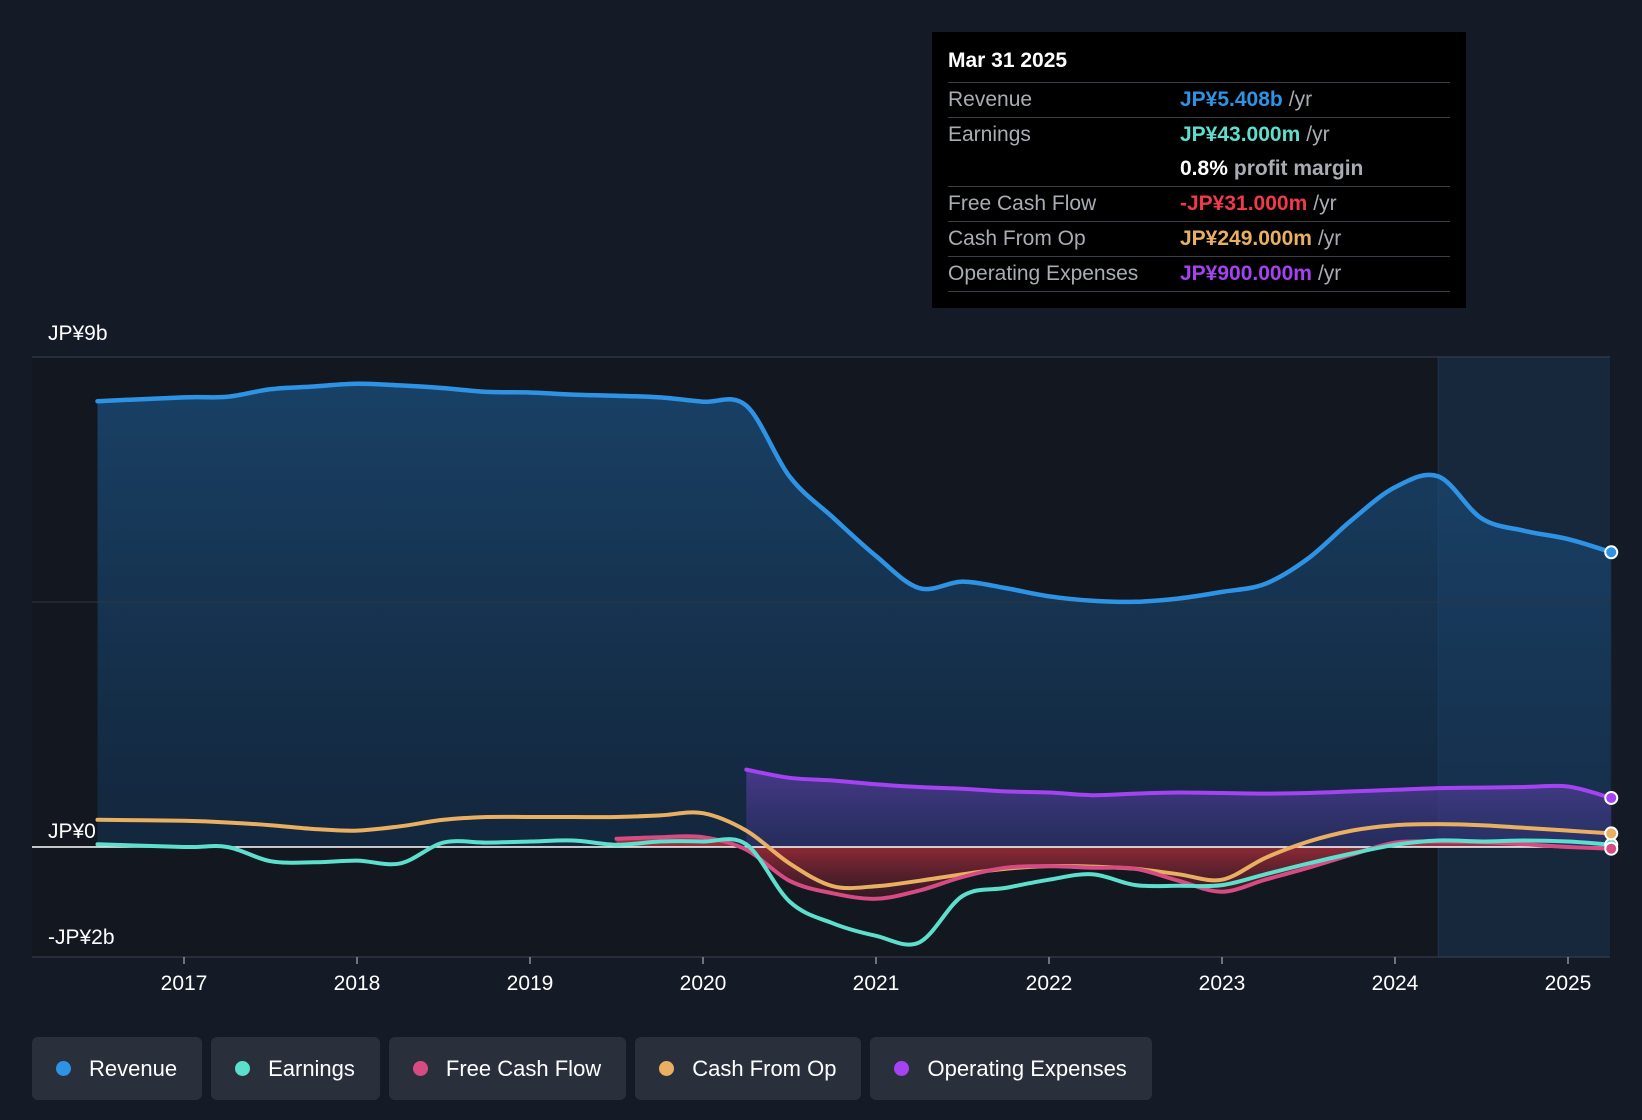 The width and height of the screenshot is (1642, 1120). Describe the element at coordinates (876, 983) in the screenshot. I see `x-tick-label: 2021` at that location.